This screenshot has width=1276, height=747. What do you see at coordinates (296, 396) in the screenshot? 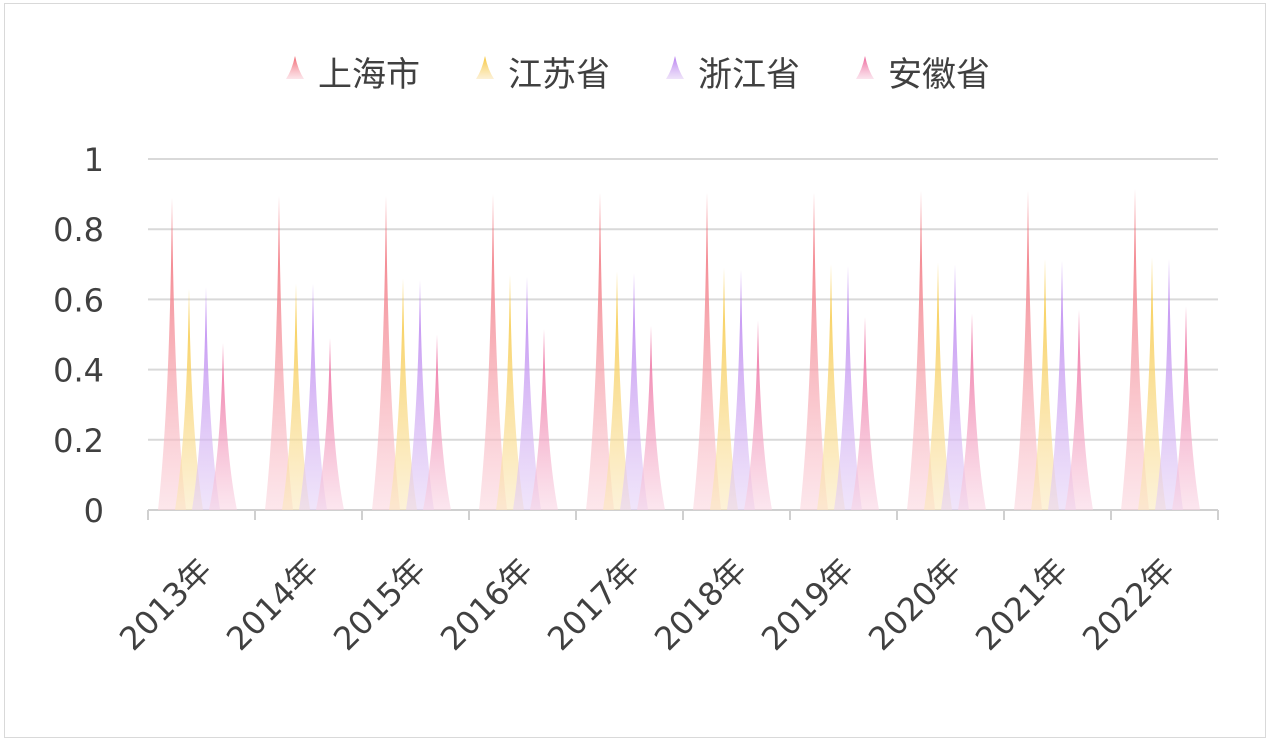
I see `spike-s2-c2` at bounding box center [296, 396].